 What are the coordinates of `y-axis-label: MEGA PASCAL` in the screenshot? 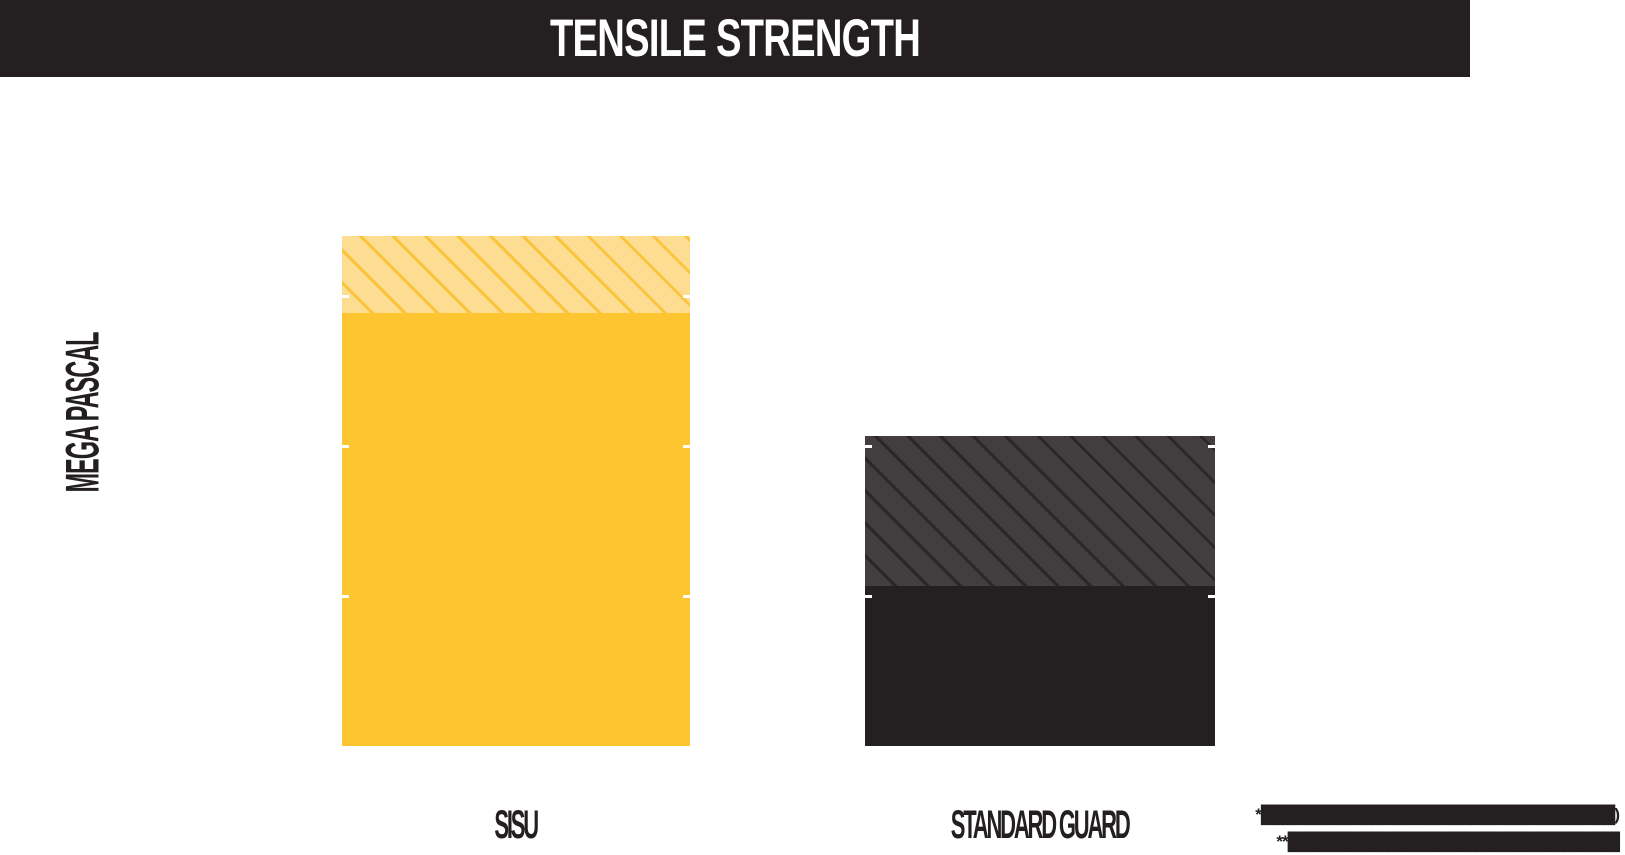 It's located at (82, 412).